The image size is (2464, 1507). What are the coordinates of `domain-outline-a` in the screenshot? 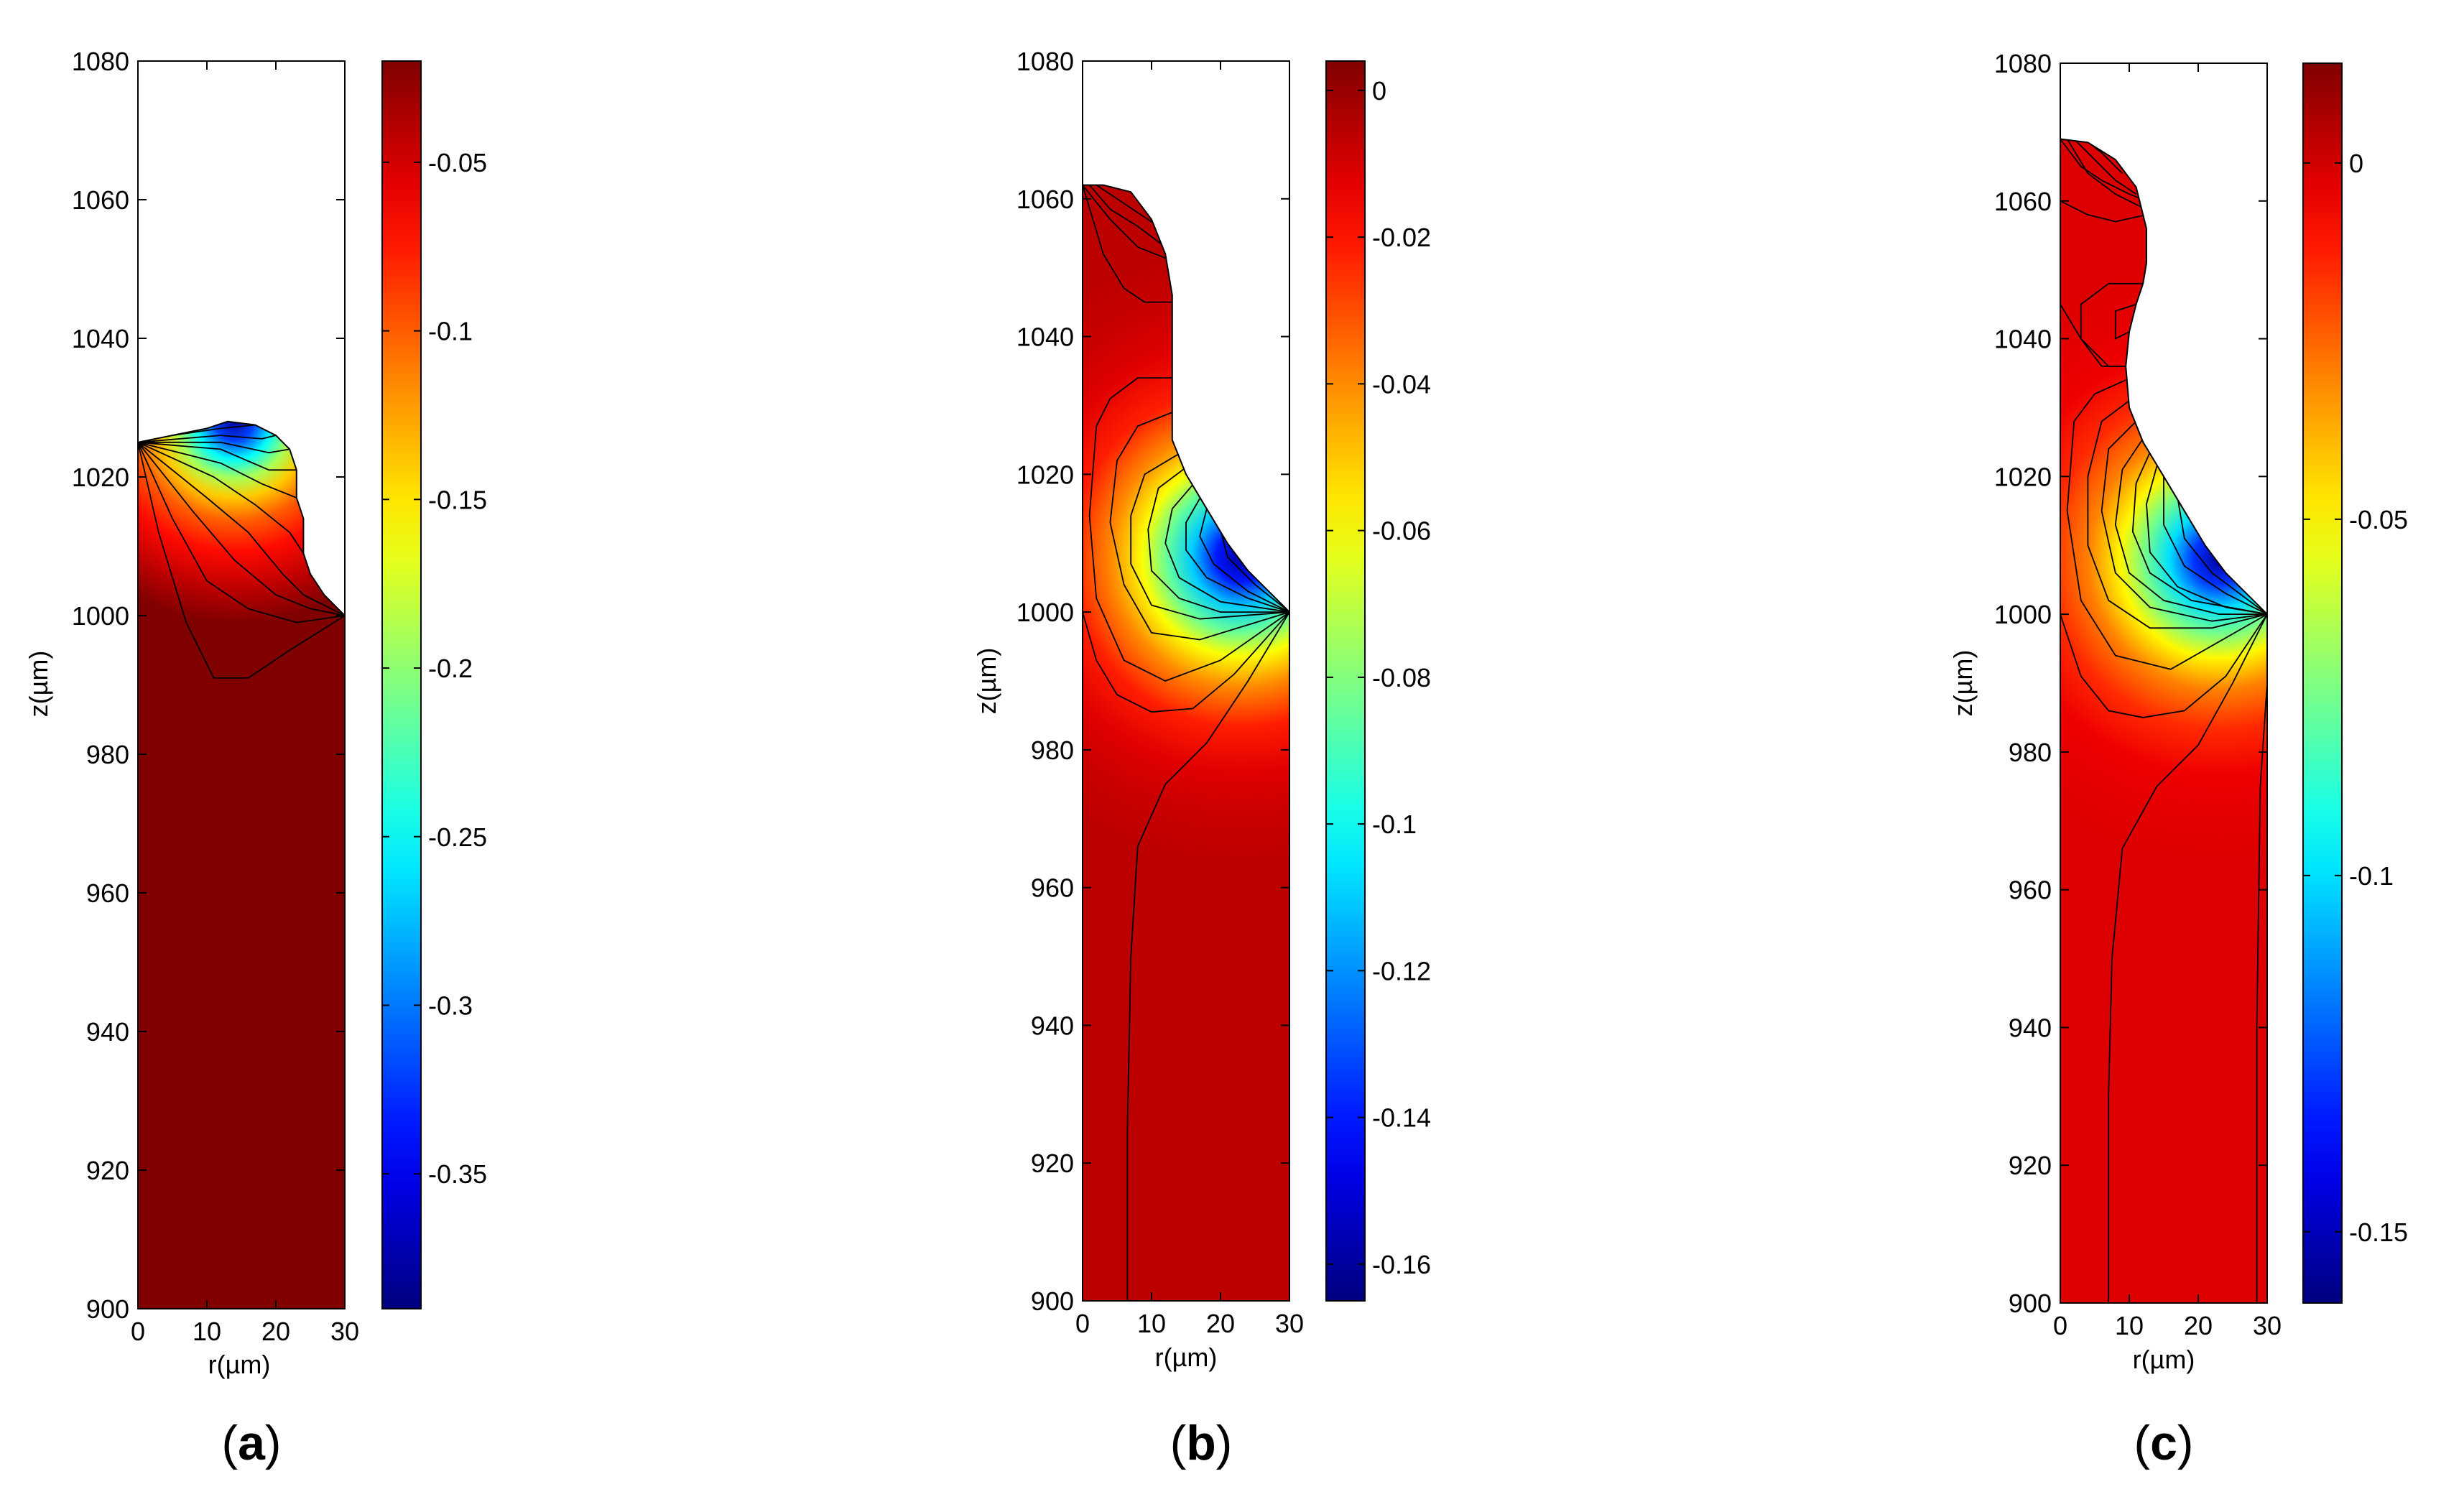 It's located at (241, 864).